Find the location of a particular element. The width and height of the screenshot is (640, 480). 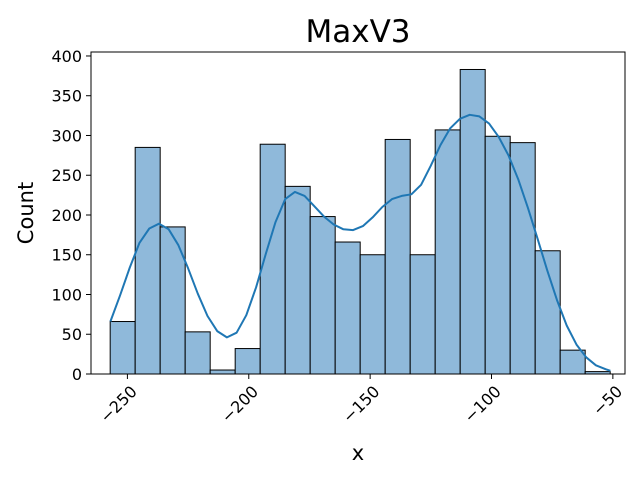

x-axis-ticks: −250 −200 −150 −100 −50 is located at coordinates (361, 400).